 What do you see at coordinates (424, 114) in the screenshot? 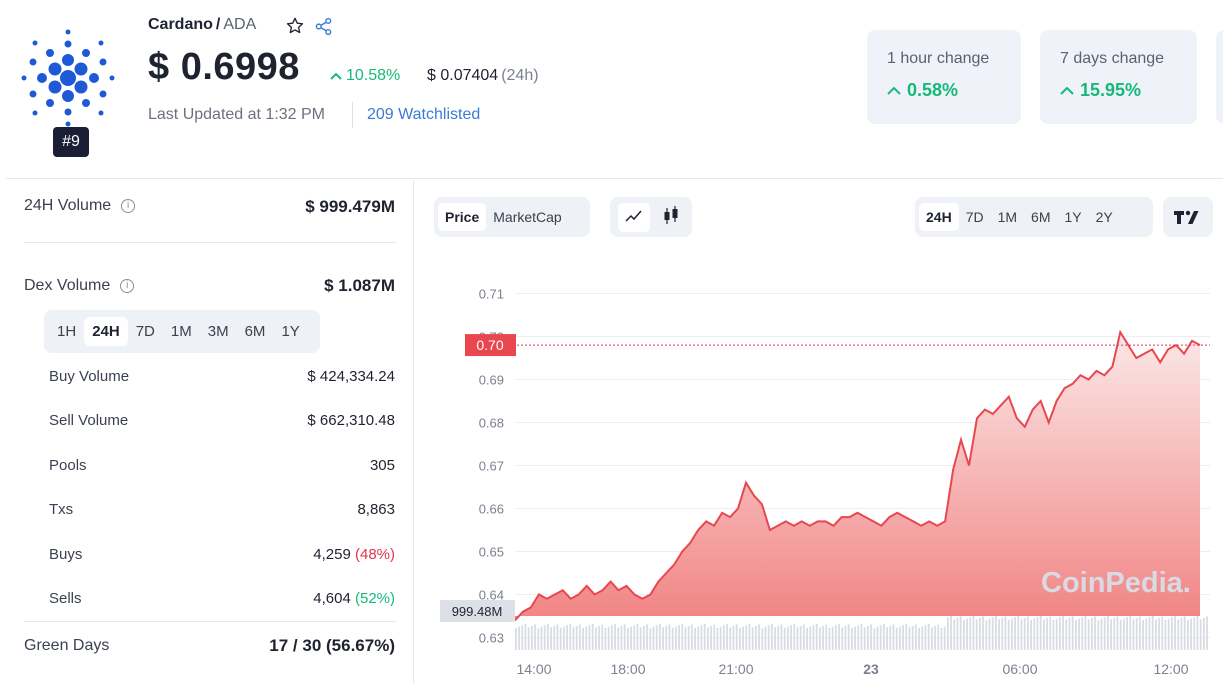
I see `watchlisted-link: 209 Watchlisted` at bounding box center [424, 114].